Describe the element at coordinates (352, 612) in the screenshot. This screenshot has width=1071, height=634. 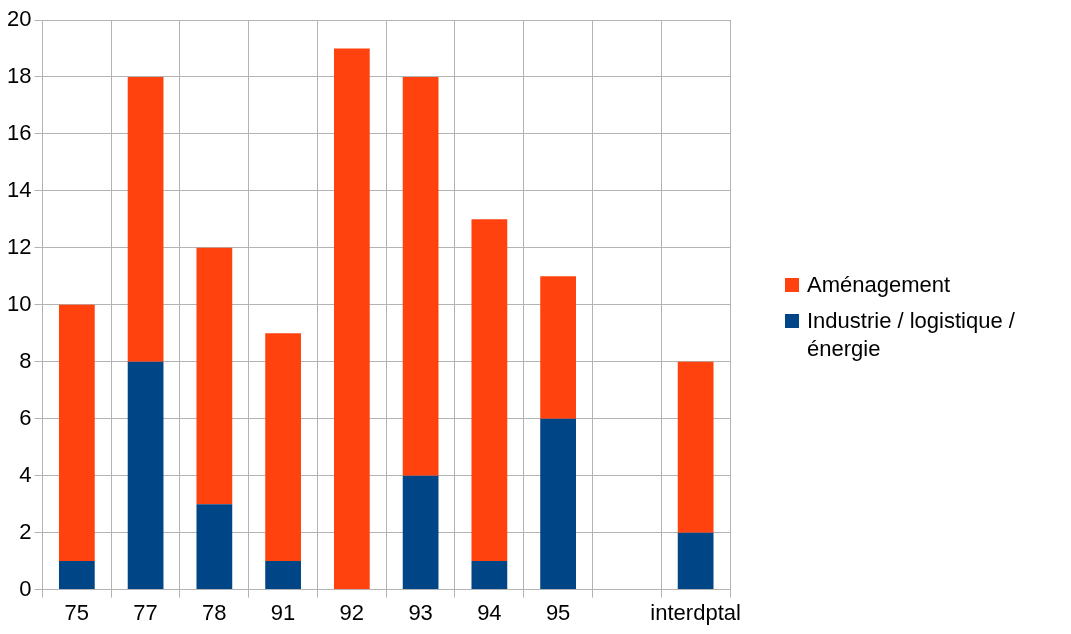
I see `x-tick-label: 92` at that location.